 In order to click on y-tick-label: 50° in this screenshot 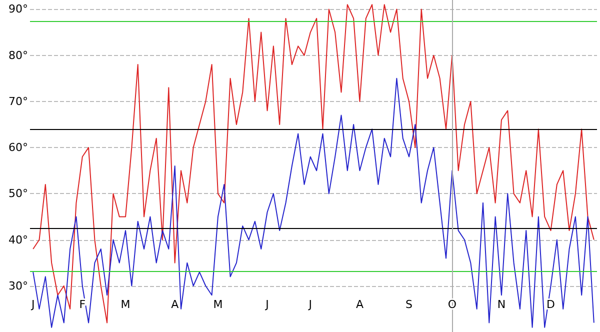, I will do `click(18, 193)`.